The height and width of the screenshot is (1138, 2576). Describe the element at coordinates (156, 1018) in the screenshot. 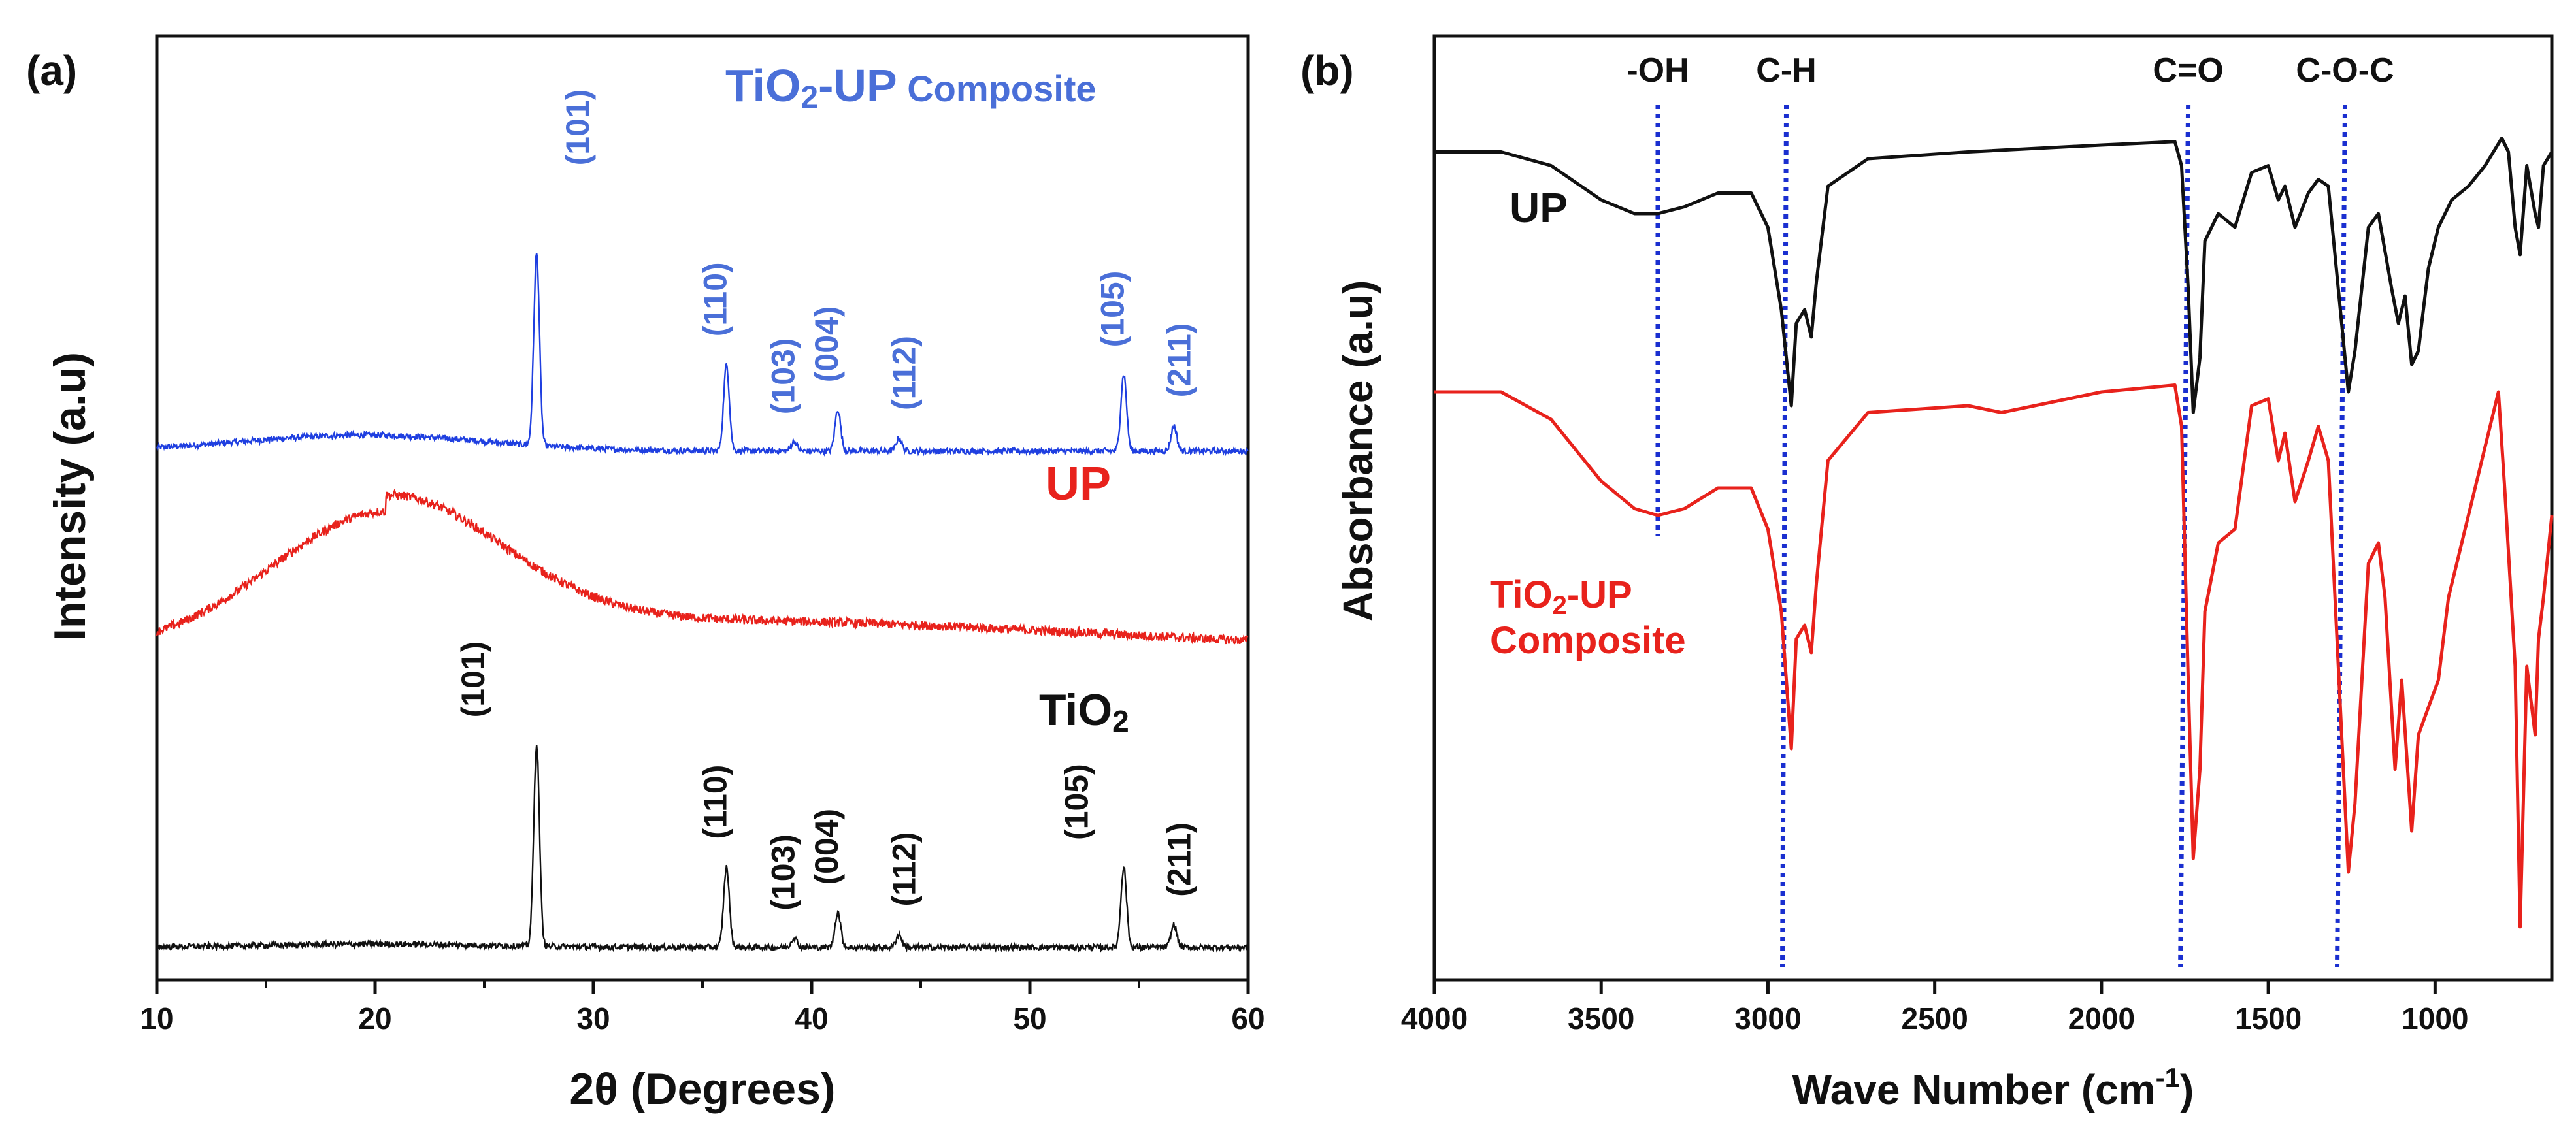

I see `panel-a-x-tick-label: 10` at that location.